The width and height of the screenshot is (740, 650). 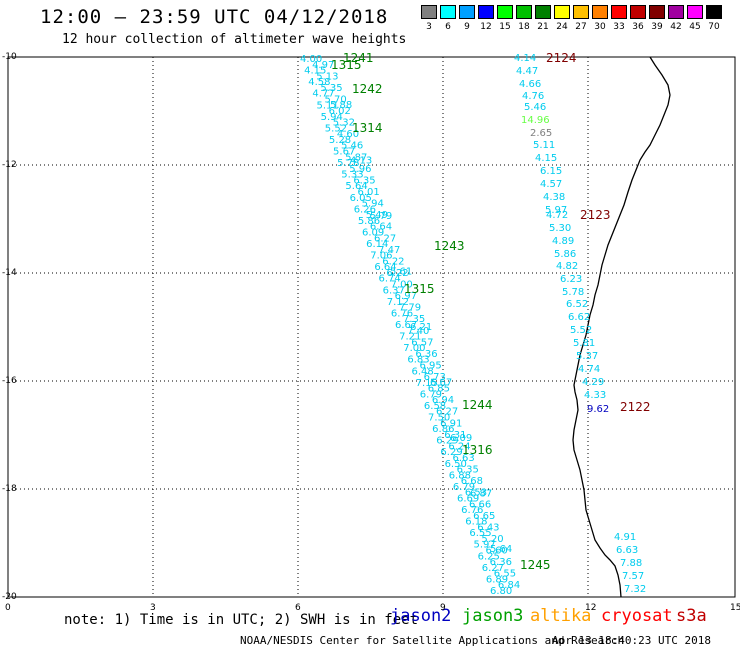 I want to click on legend-label: 45, so click(x=695, y=27).